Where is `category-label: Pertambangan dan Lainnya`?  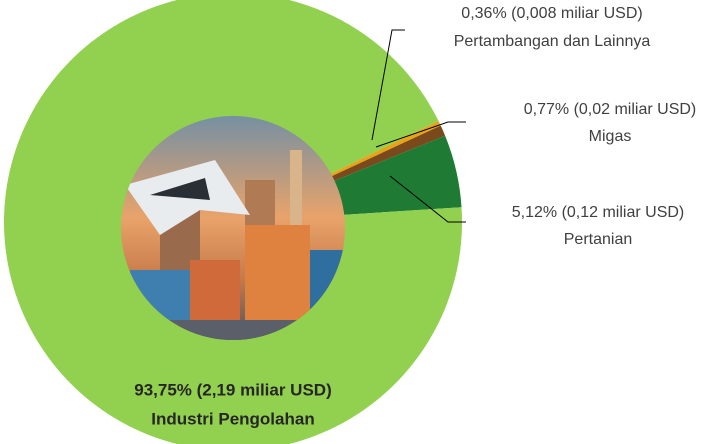
category-label: Pertambangan dan Lainnya is located at coordinates (552, 41).